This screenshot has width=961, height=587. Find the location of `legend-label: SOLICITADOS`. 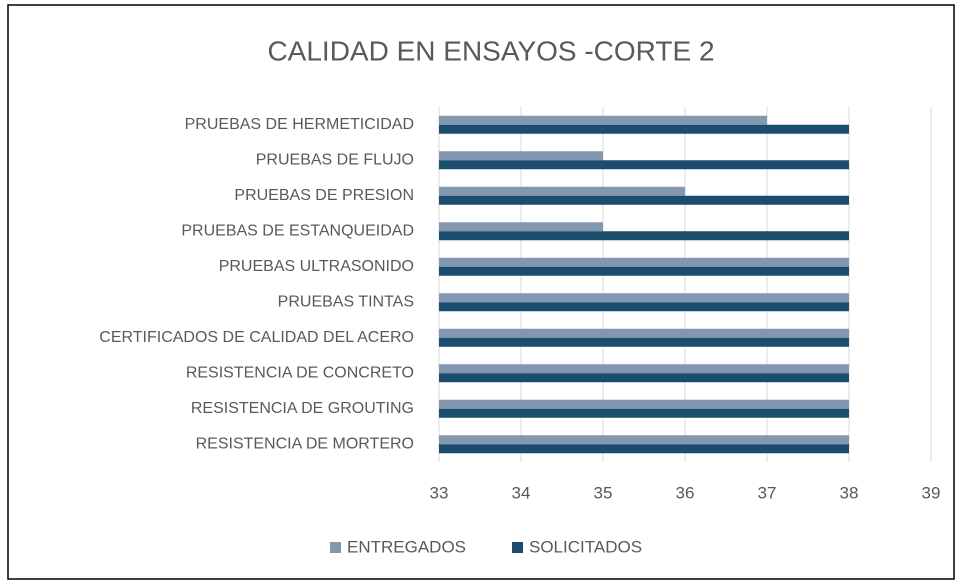

legend-label: SOLICITADOS is located at coordinates (585, 546).